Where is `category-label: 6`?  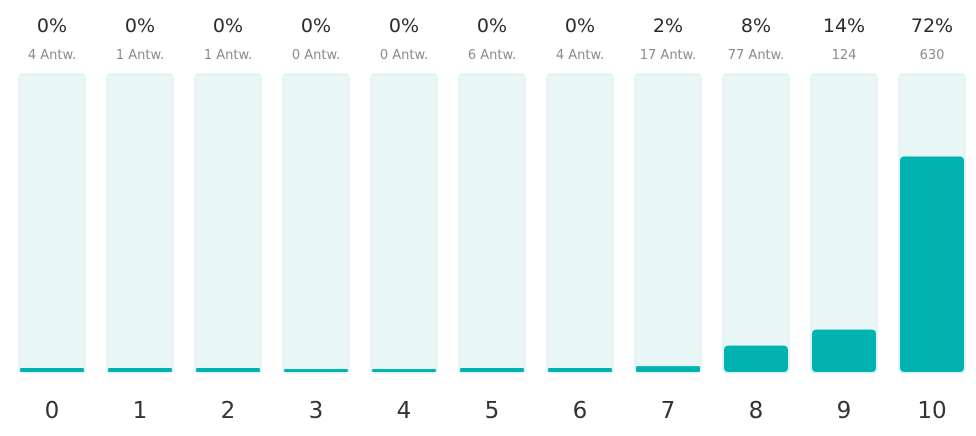
category-label: 6 is located at coordinates (580, 411).